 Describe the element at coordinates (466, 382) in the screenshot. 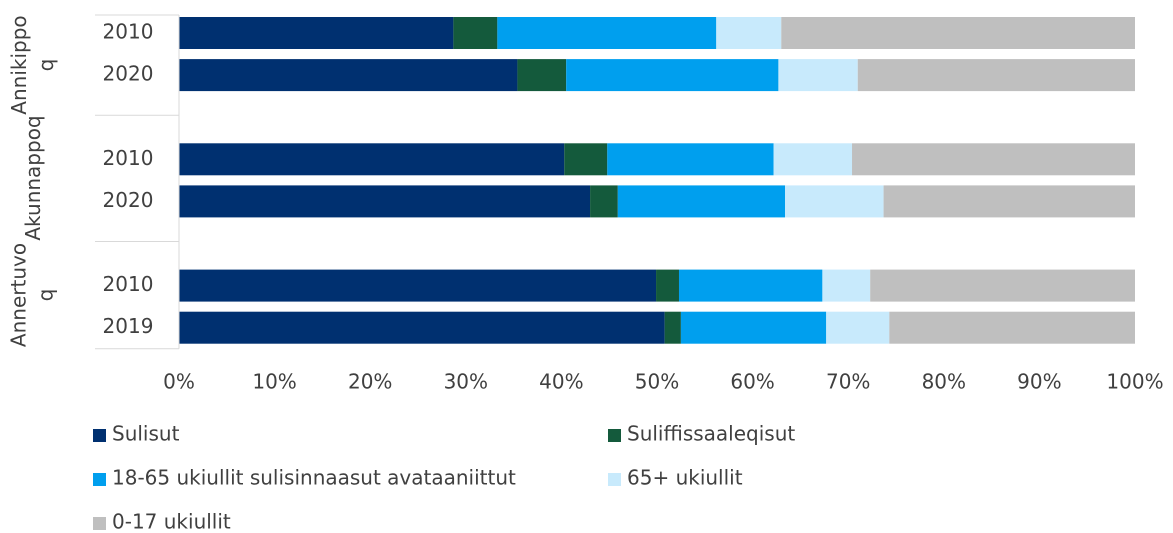

I see `x-tick-label: 30%` at that location.